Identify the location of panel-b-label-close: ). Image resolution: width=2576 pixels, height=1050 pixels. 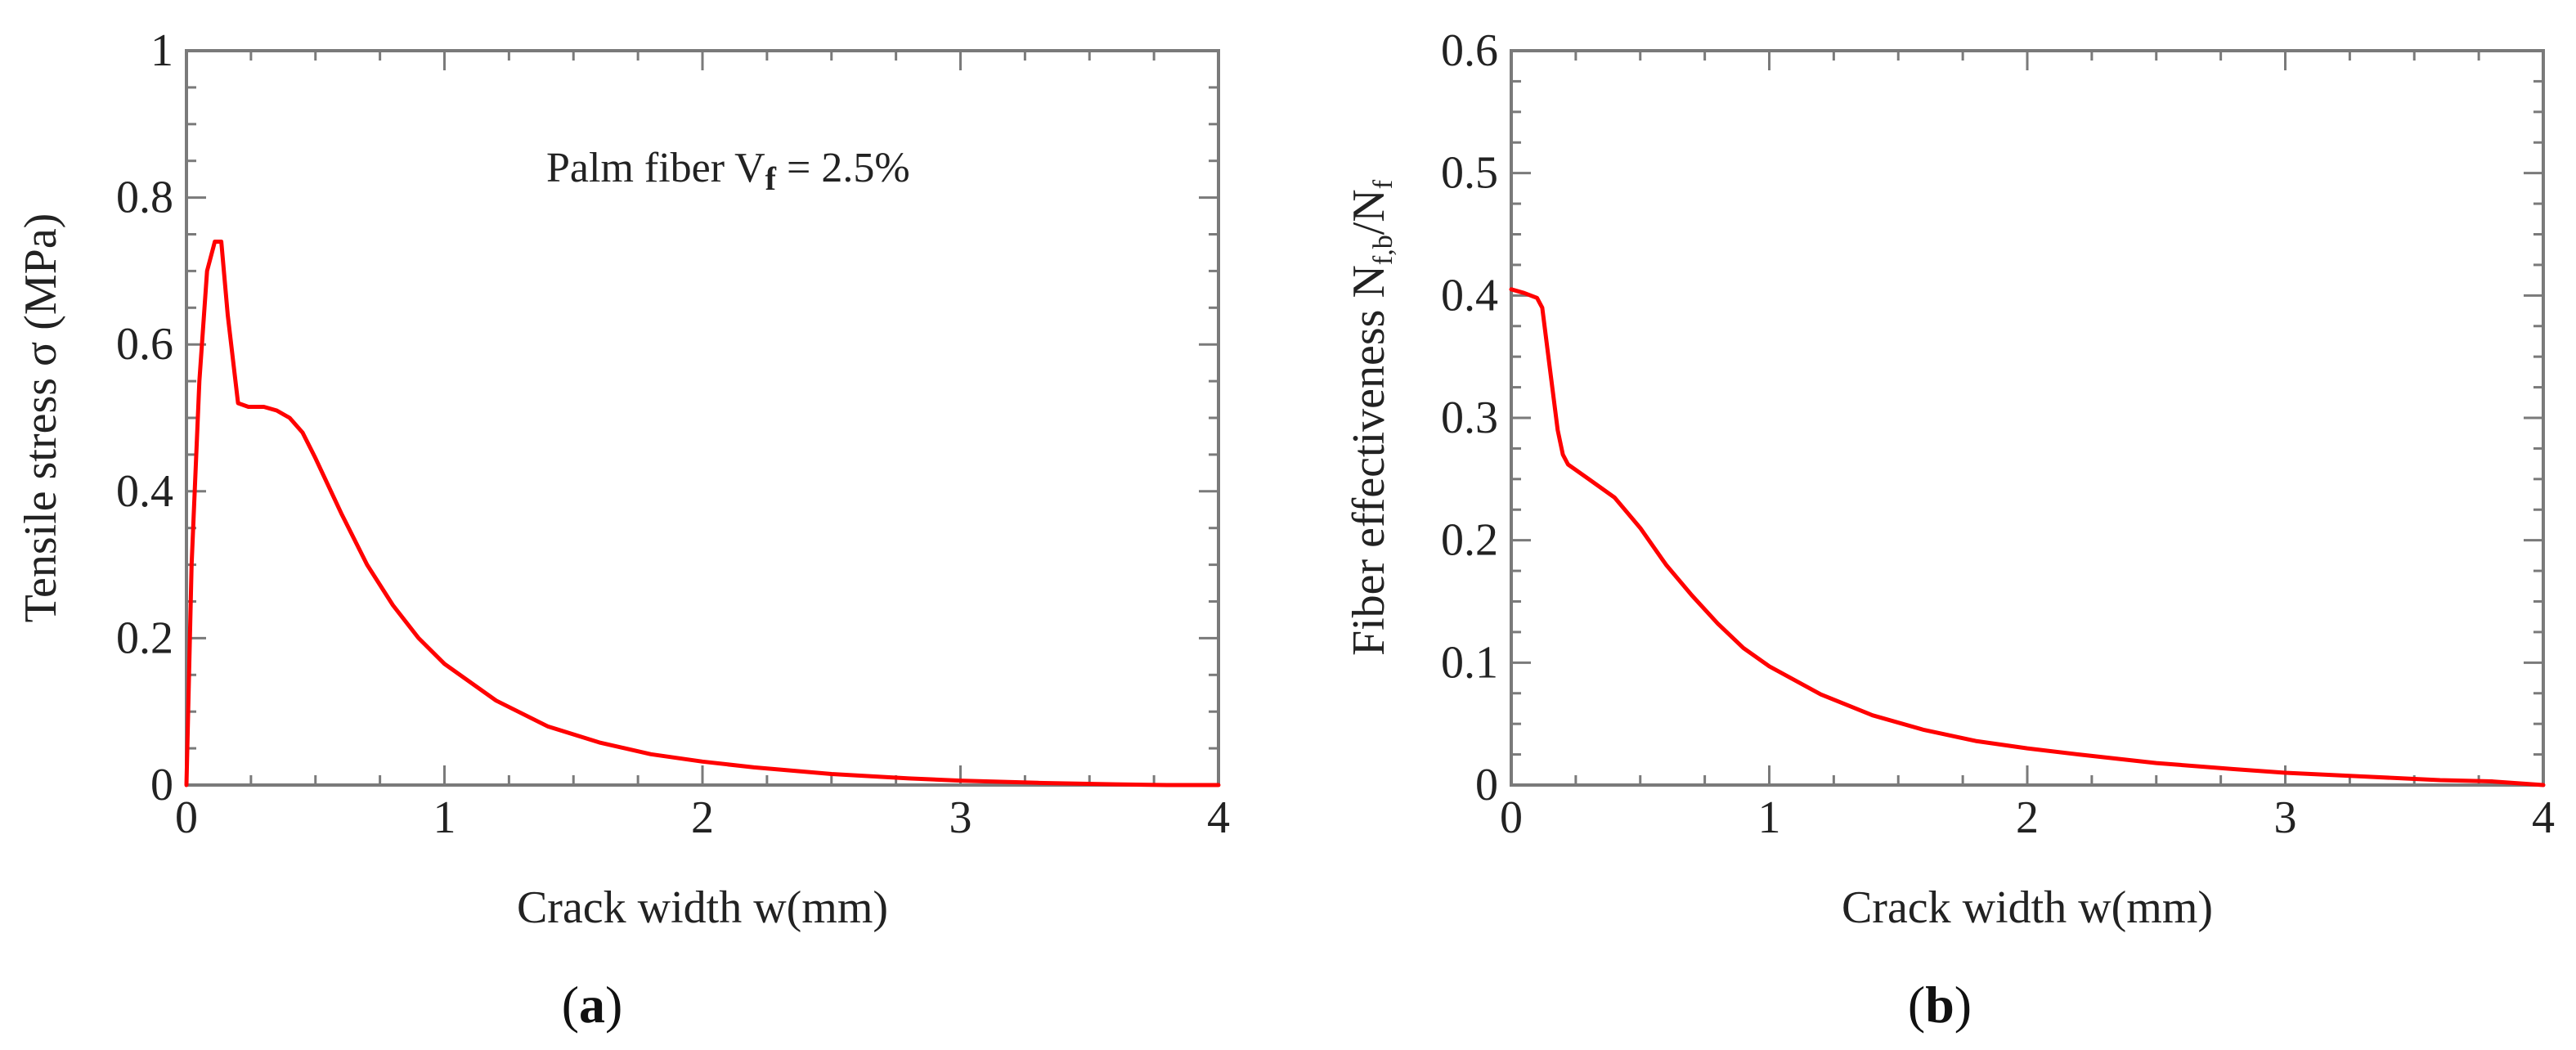
(1963, 1005).